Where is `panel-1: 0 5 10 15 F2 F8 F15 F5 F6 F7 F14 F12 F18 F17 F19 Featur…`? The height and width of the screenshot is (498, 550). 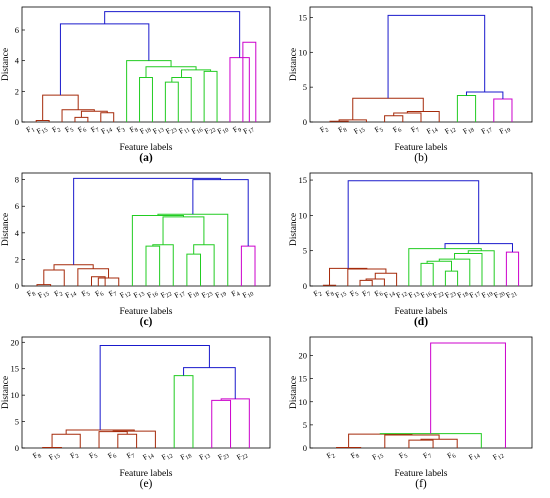
panel-1: 0 5 10 15 F2 F8 F15 F5 F6 F7 F14 F12 F18 F17 F19 Featur… is located at coordinates (411, 85).